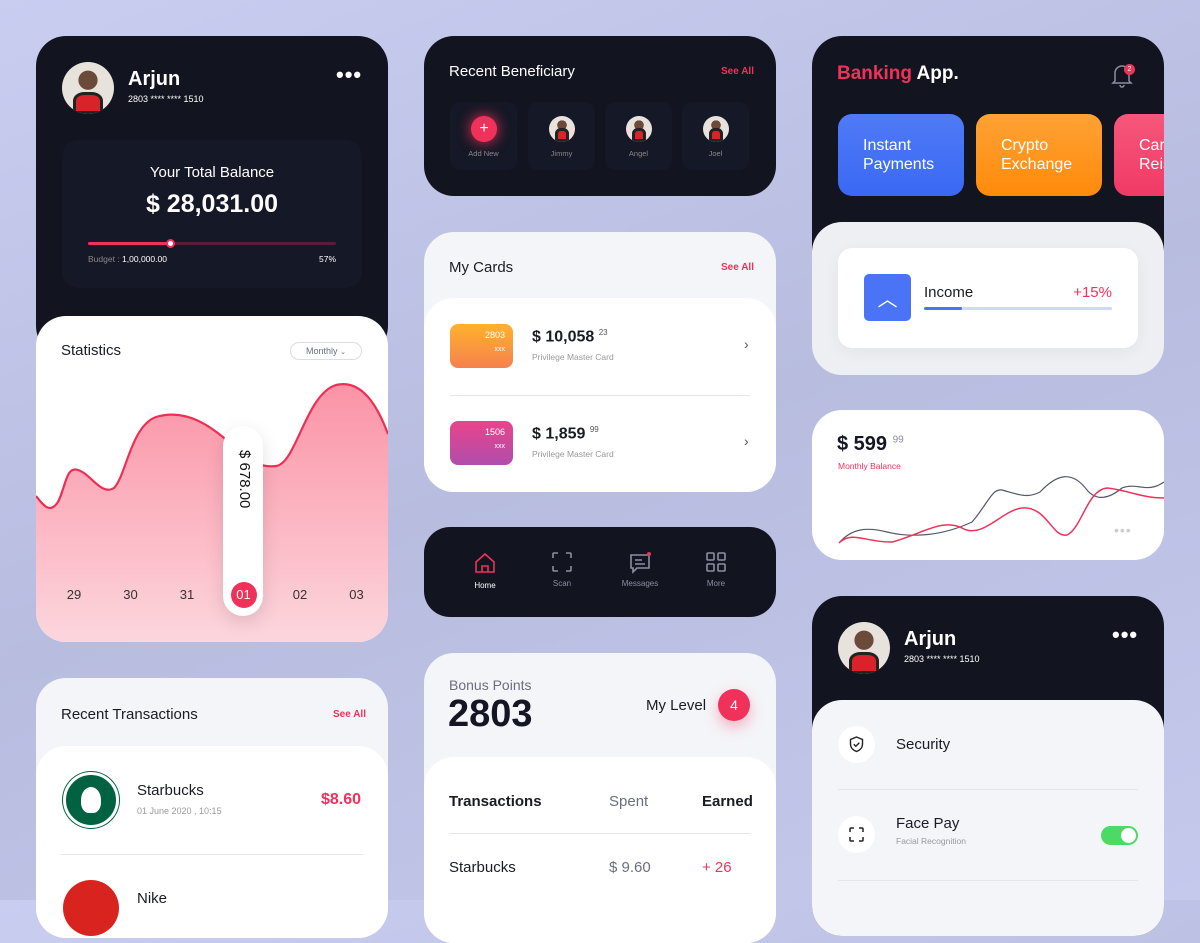 This screenshot has width=1200, height=943. Describe the element at coordinates (988, 834) in the screenshot. I see `setting-face-pay: Face Pay Facial Recognition` at that location.